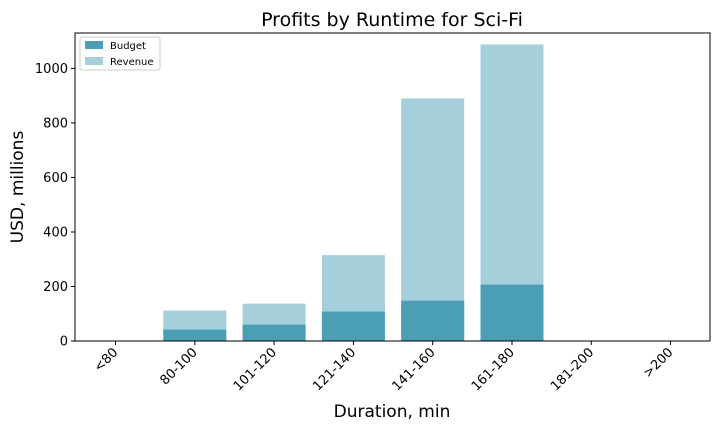 Image resolution: width=720 pixels, height=432 pixels. I want to click on legend-swatch-budget, so click(94, 45).